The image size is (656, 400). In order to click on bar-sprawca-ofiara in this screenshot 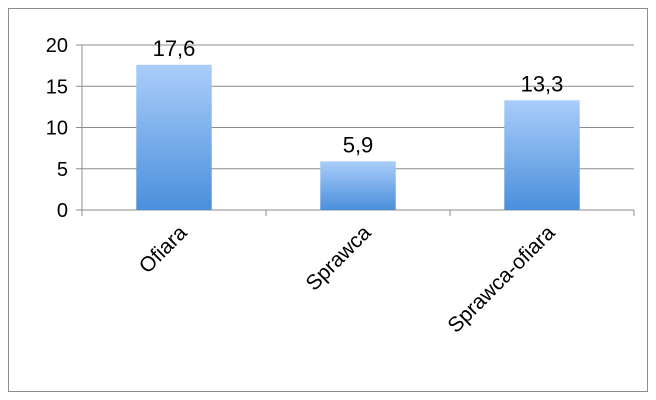, I will do `click(542, 155)`.